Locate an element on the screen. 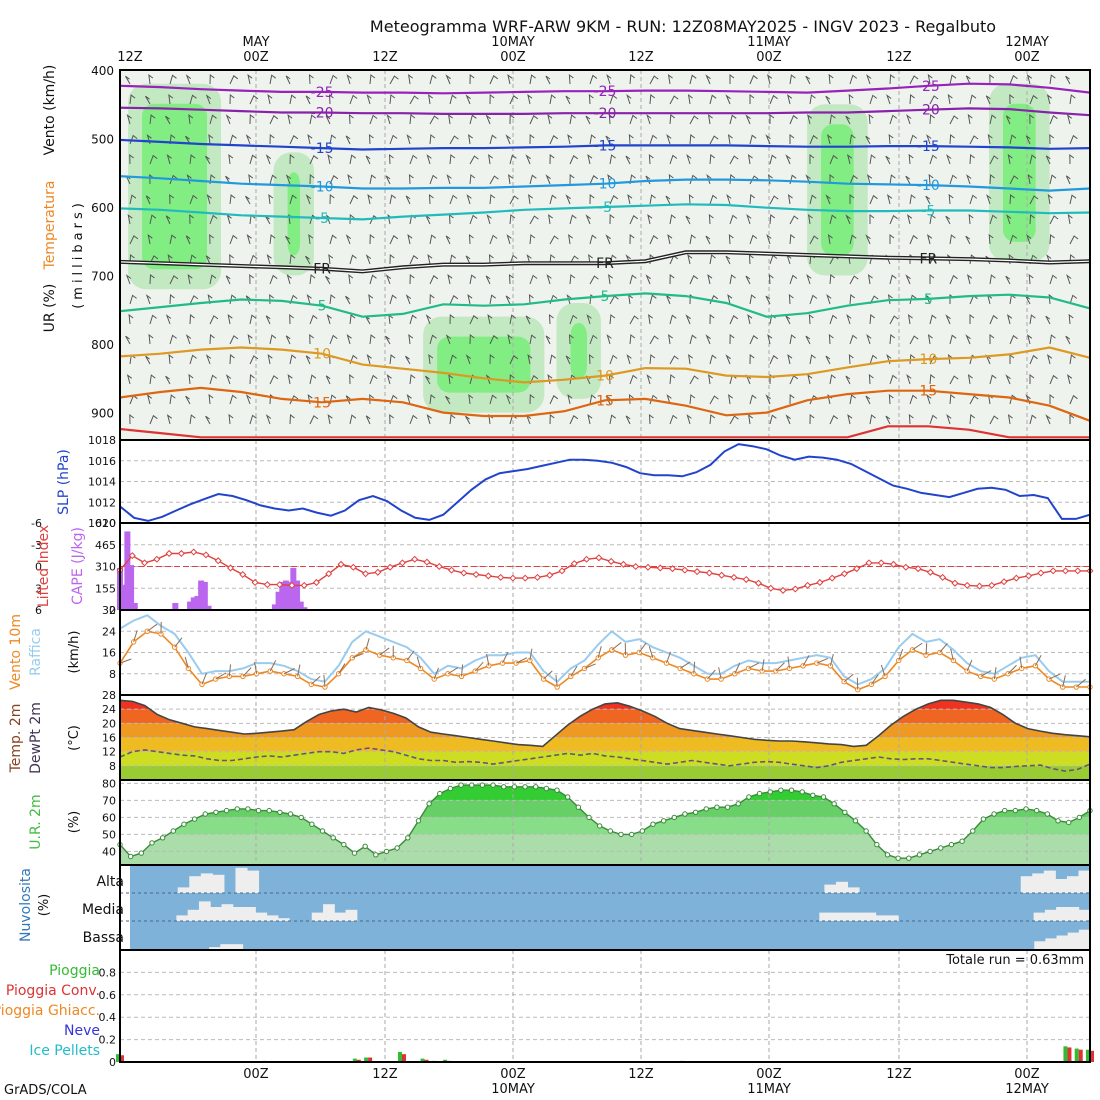  cloud-cell-bassa is located at coordinates (1040, 945).